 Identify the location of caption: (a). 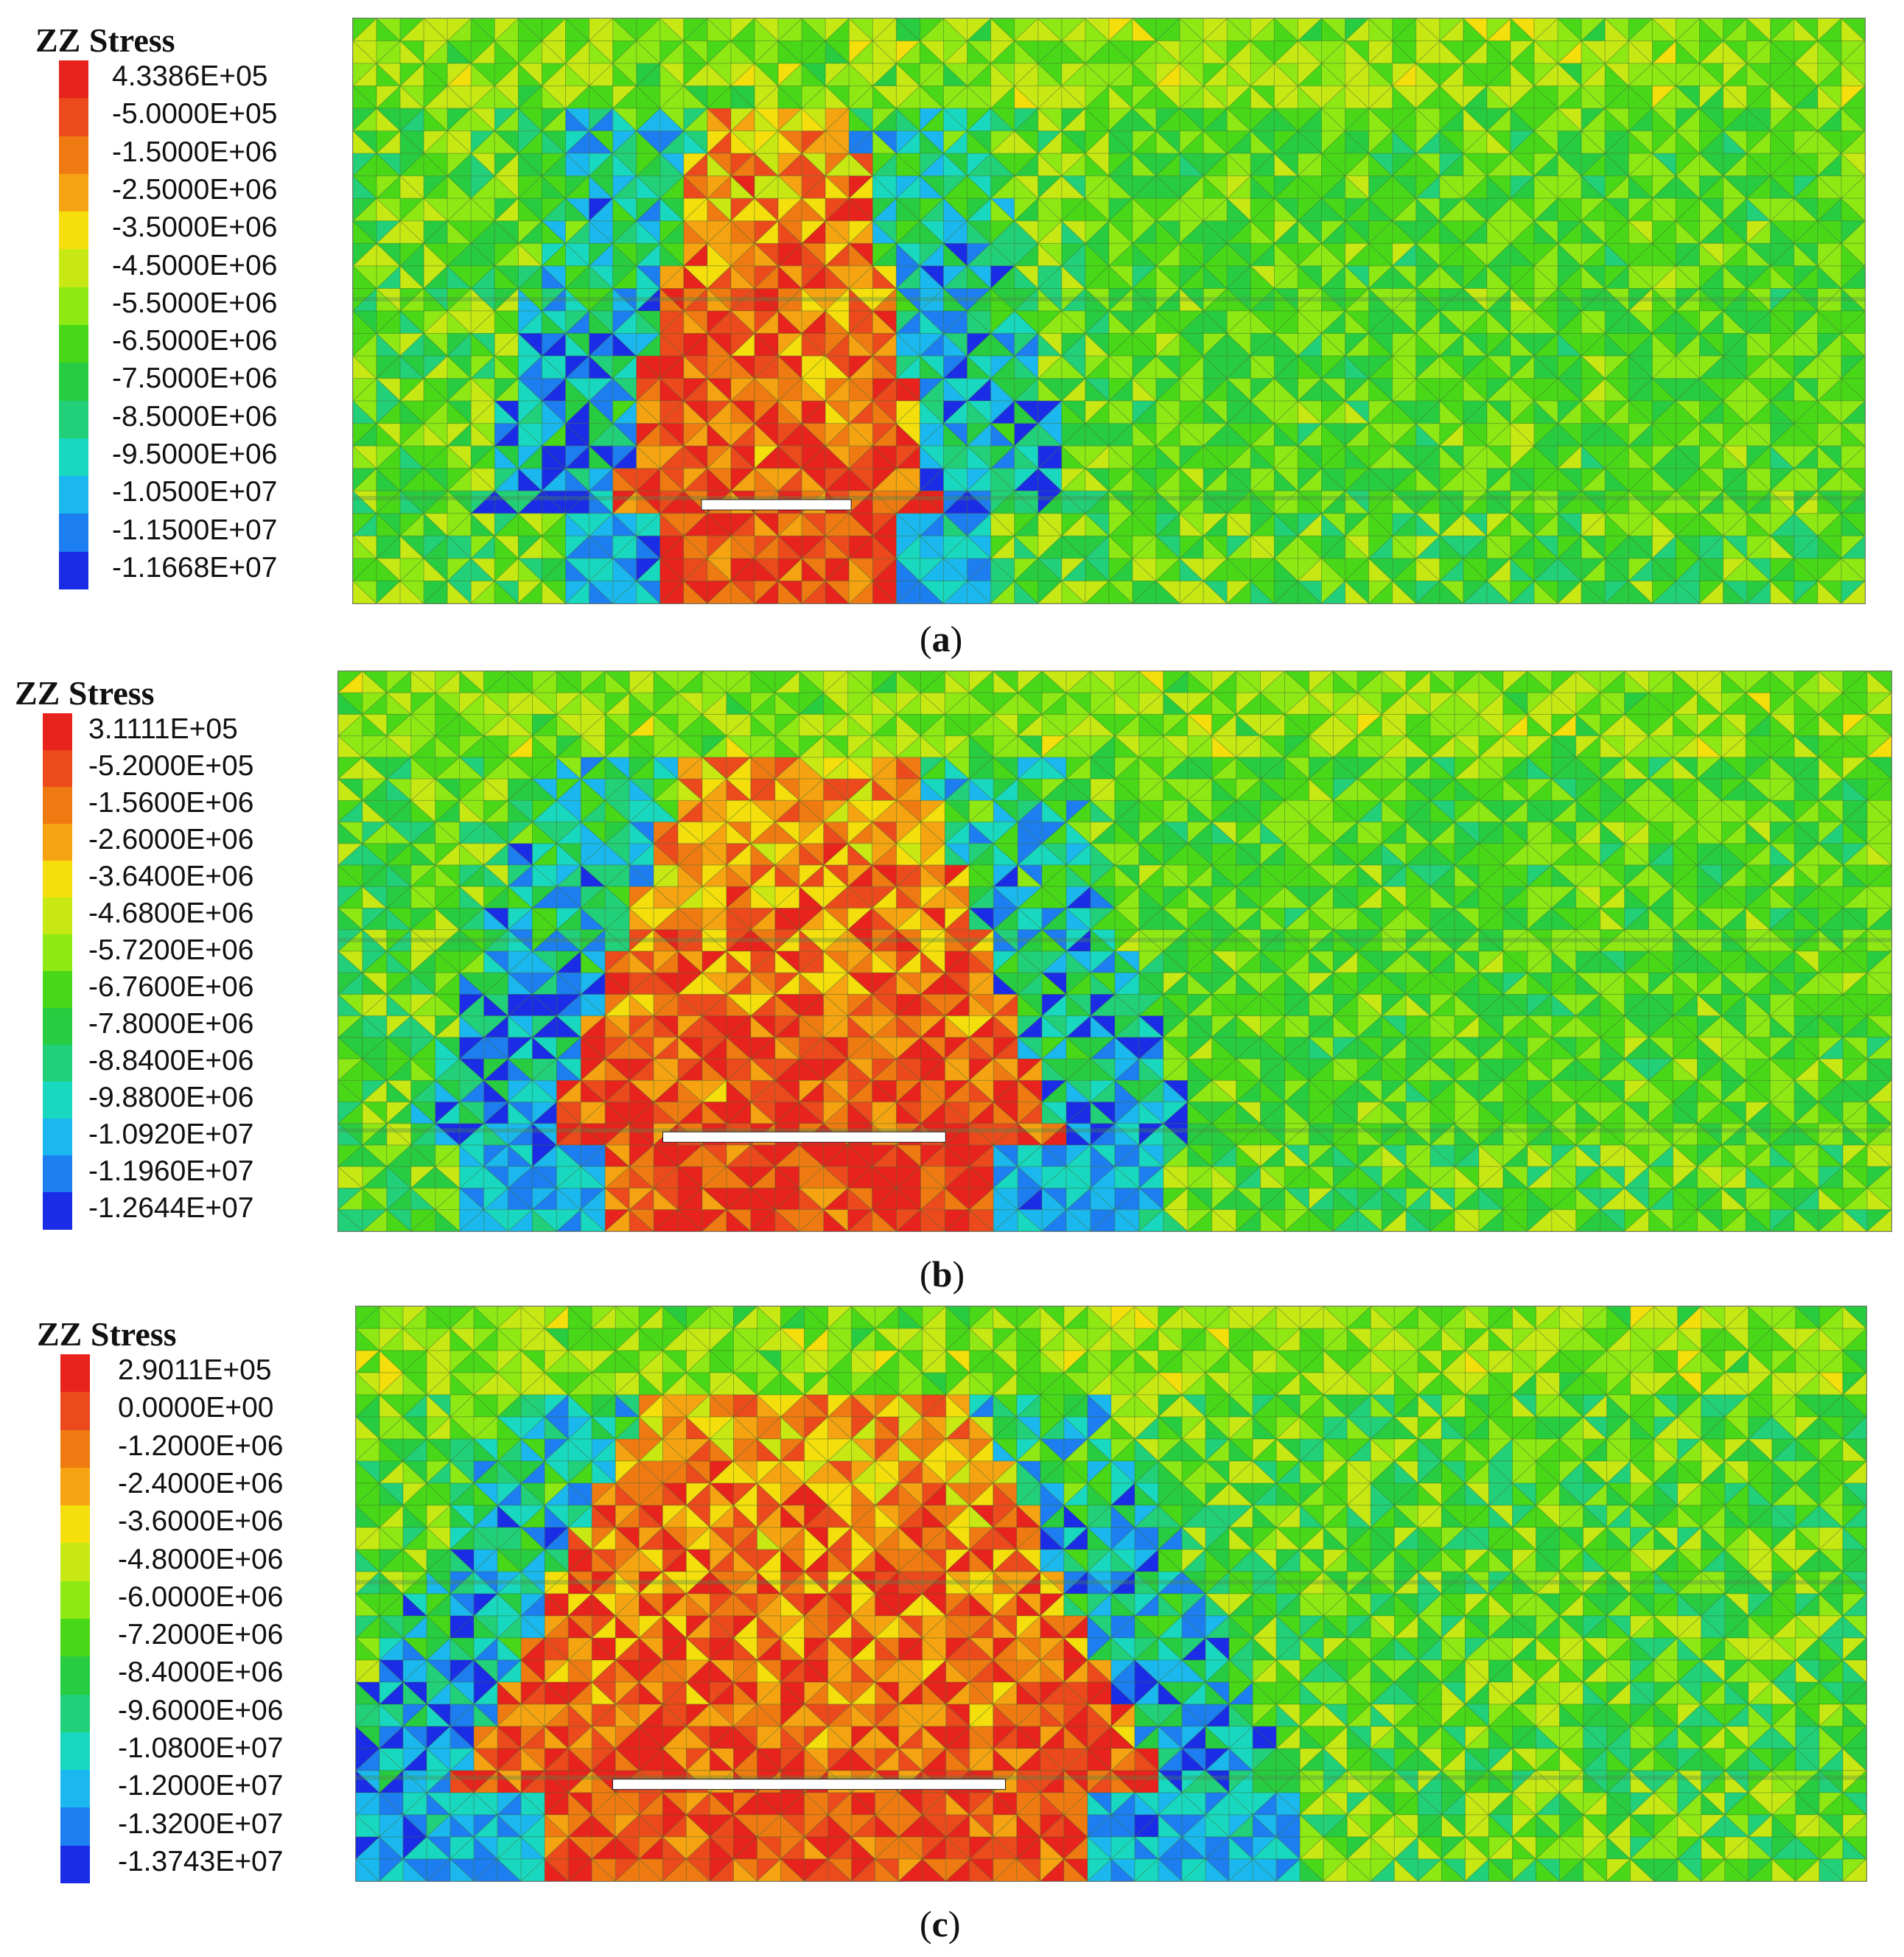
(941, 638).